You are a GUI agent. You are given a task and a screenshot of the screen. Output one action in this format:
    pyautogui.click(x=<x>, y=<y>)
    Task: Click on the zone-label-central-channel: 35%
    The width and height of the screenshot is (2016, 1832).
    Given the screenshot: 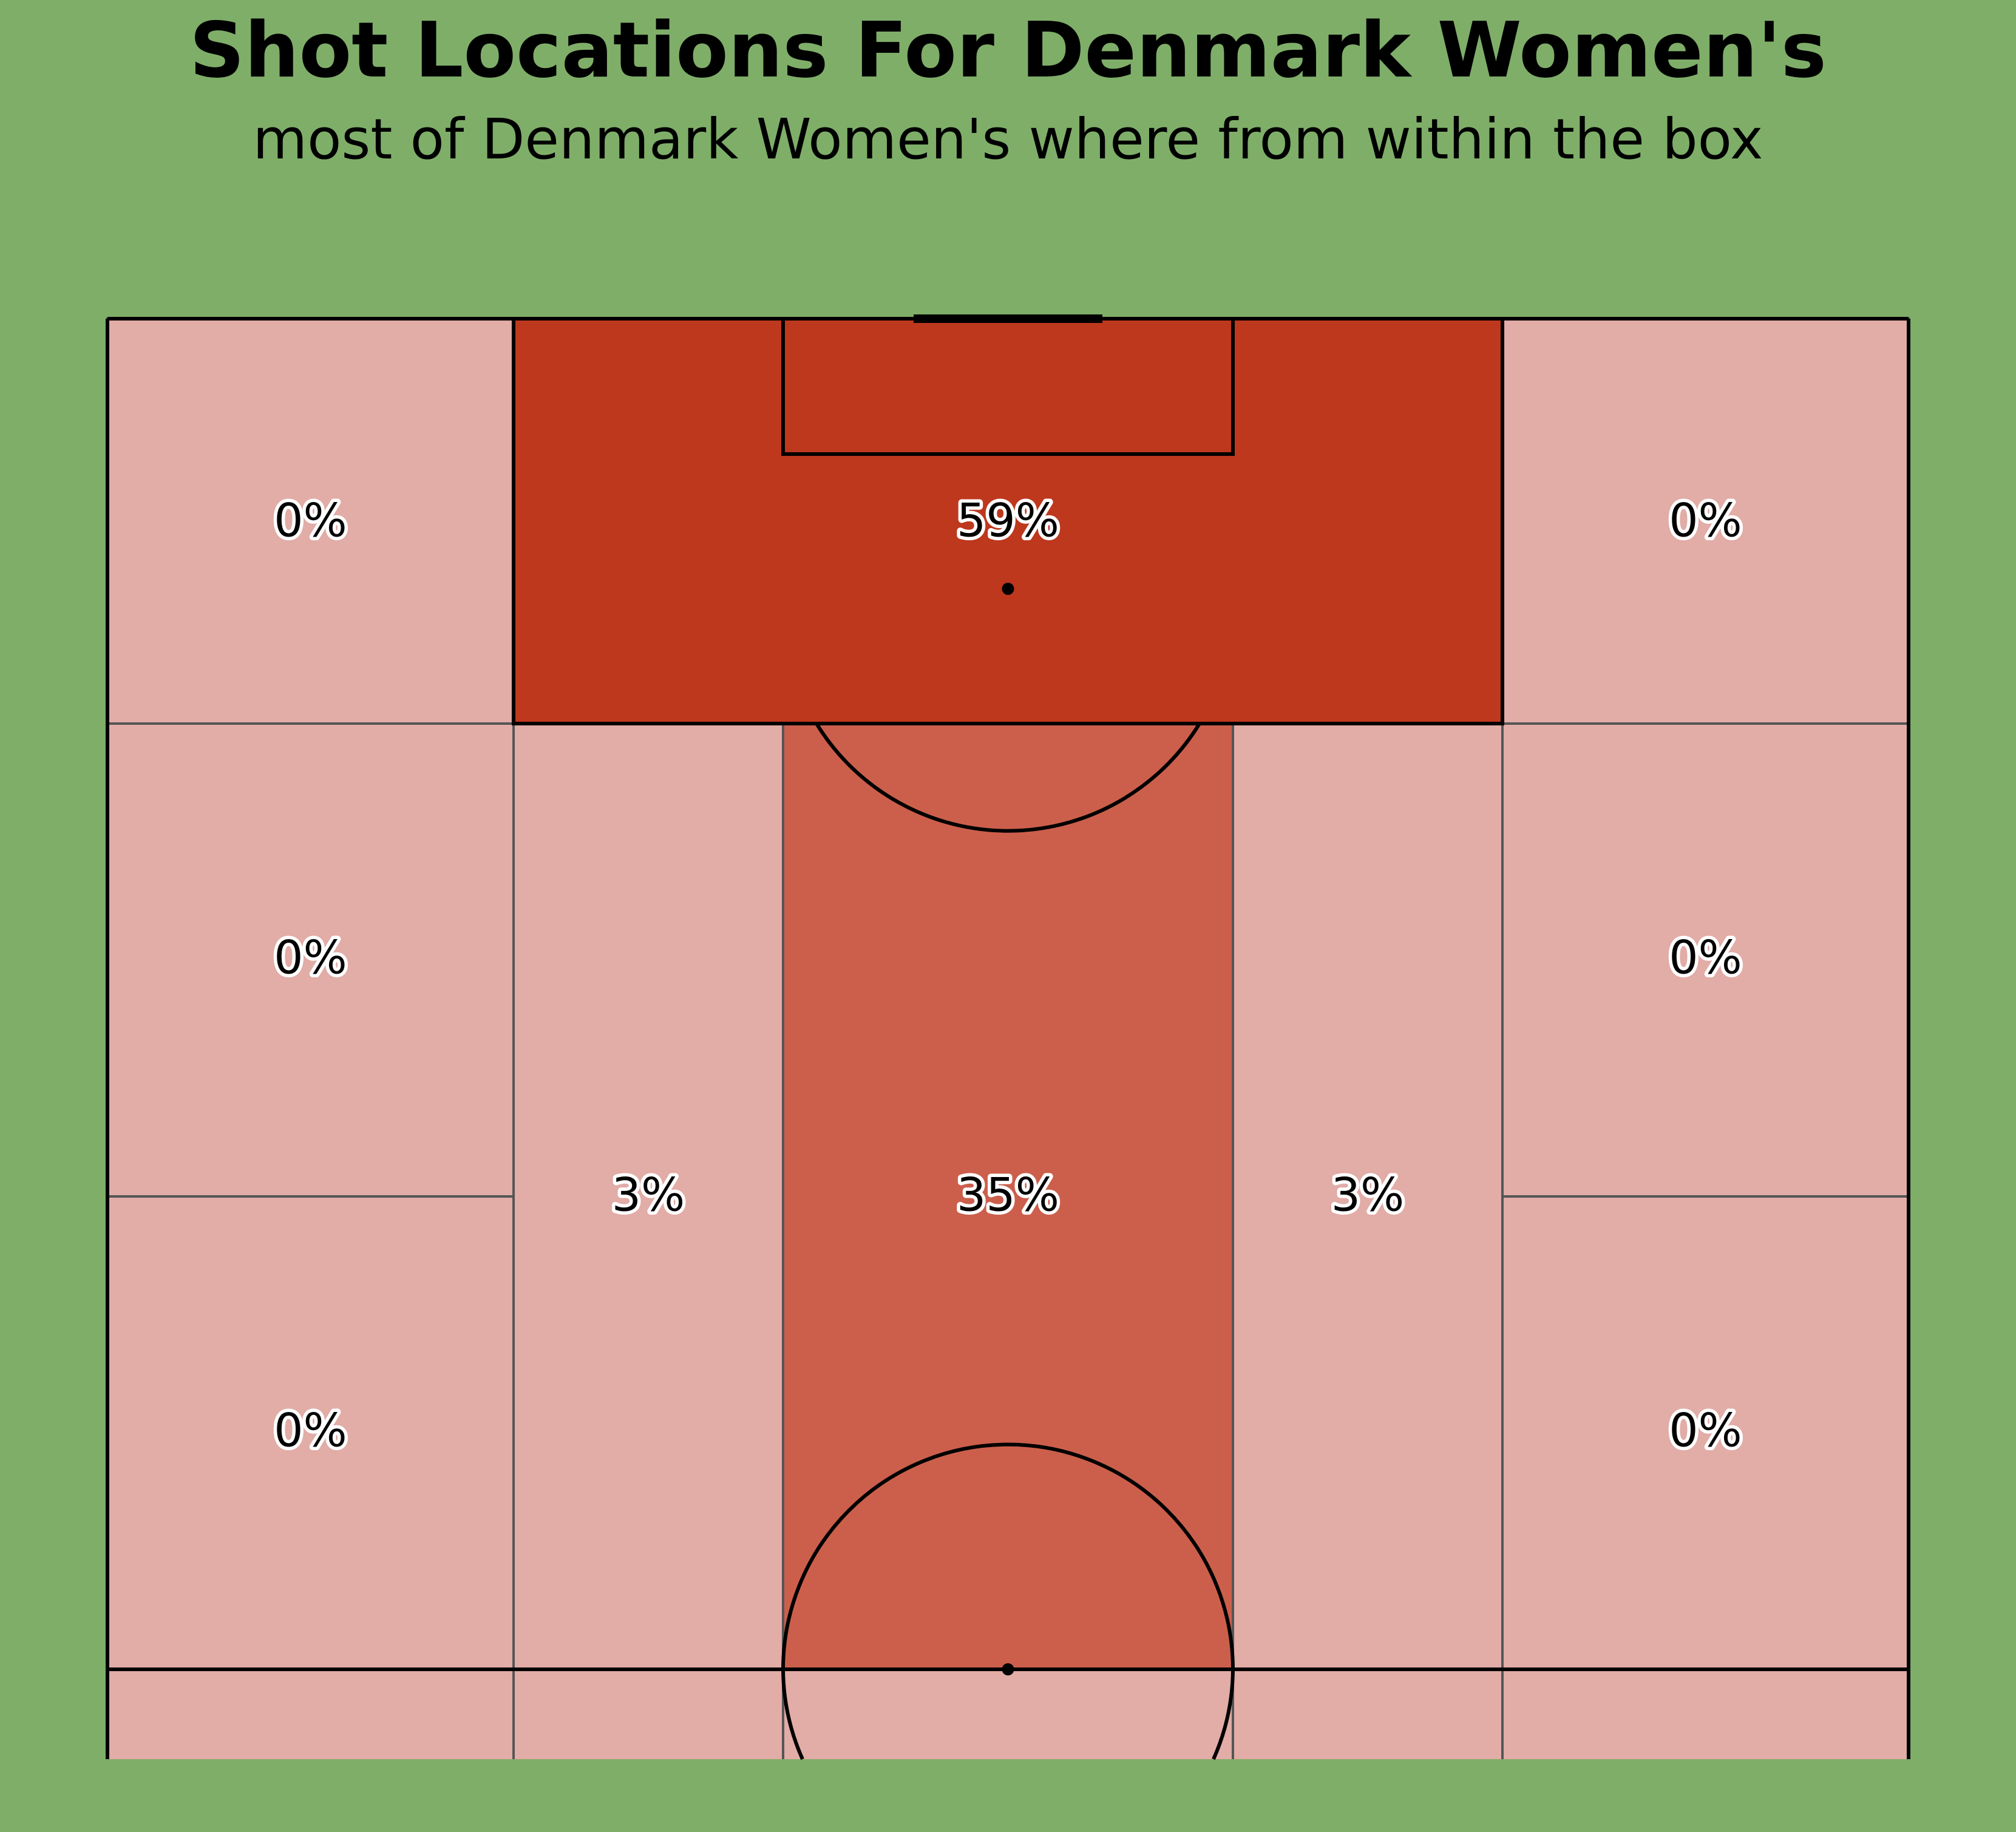 What is the action you would take?
    pyautogui.click(x=1008, y=1195)
    